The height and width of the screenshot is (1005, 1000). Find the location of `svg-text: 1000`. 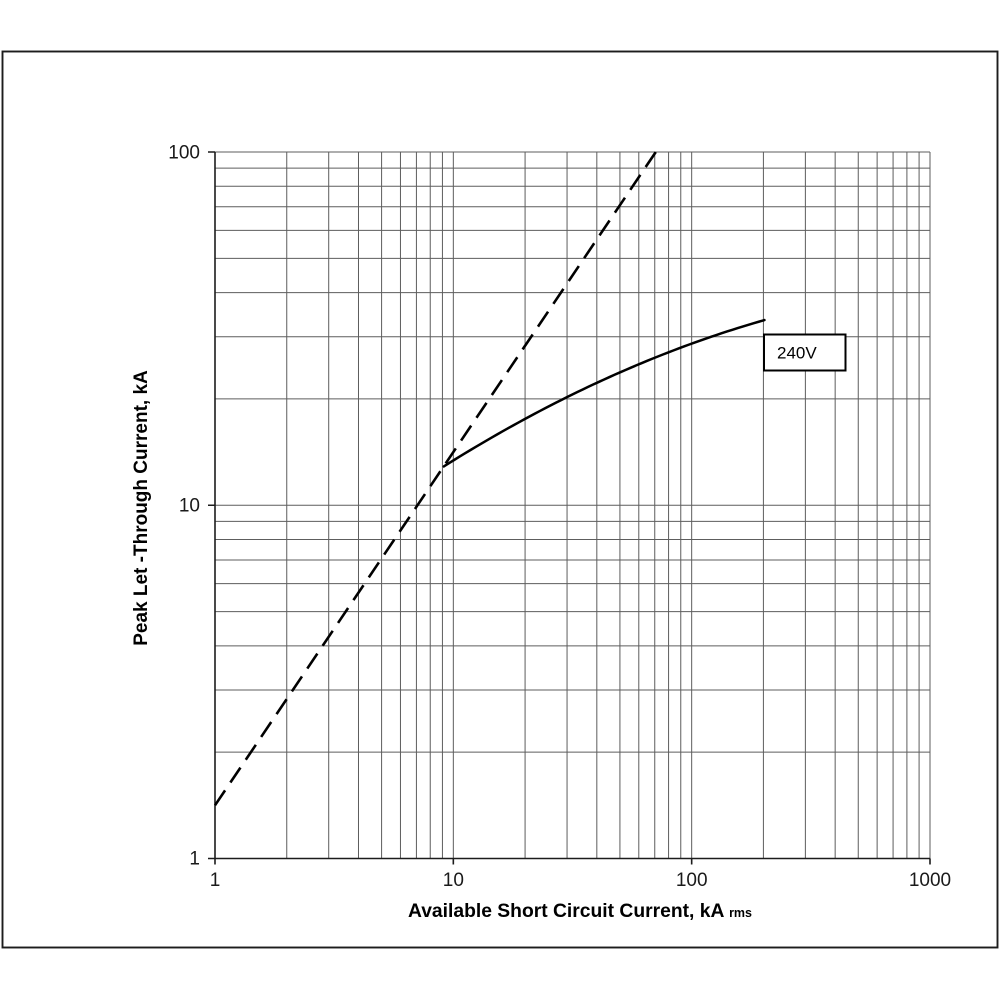

svg-text: 1000 is located at coordinates (930, 880).